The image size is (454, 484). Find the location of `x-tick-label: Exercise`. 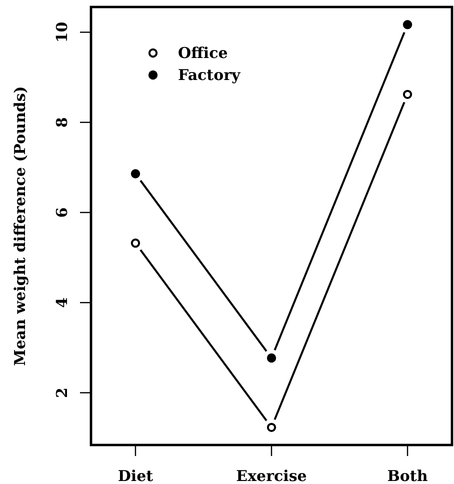

x-tick-label: Exercise is located at coordinates (271, 475).